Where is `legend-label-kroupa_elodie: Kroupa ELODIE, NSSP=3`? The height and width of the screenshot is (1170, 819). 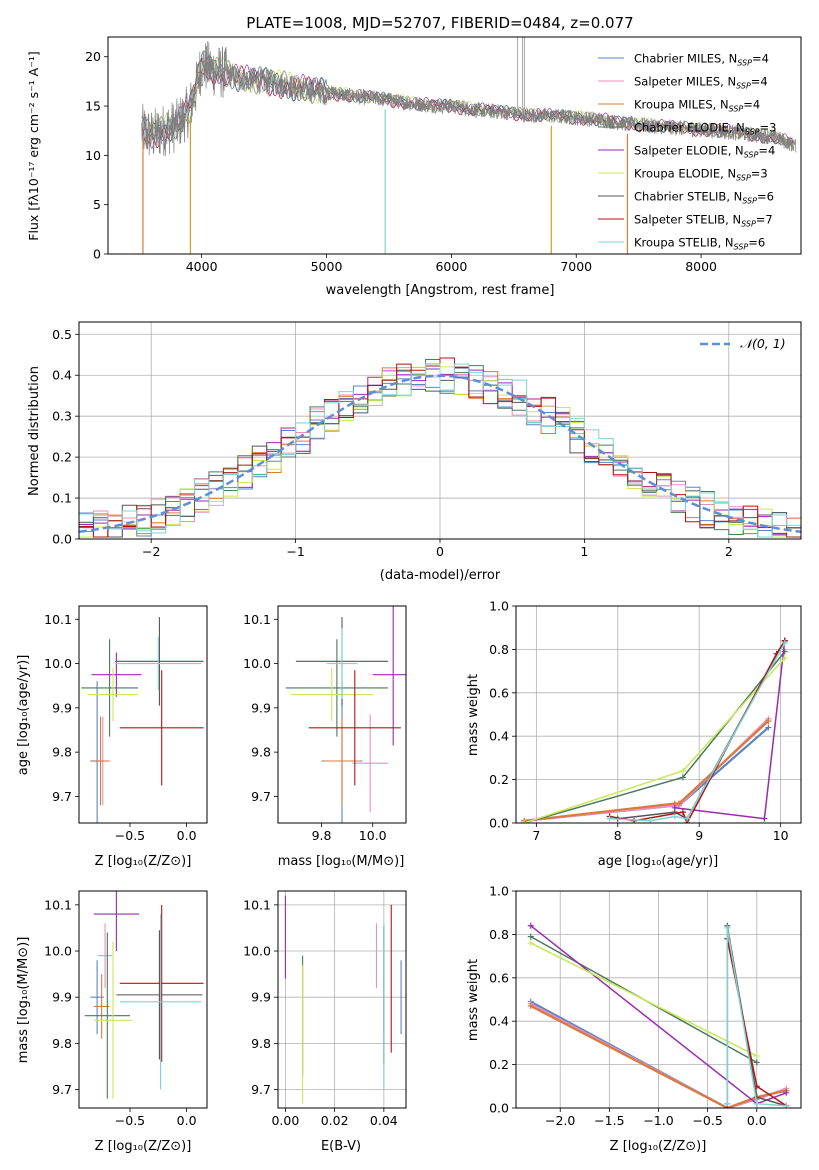
legend-label-kroupa_elodie: Kroupa ELODIE, NSSP=3 is located at coordinates (701, 175).